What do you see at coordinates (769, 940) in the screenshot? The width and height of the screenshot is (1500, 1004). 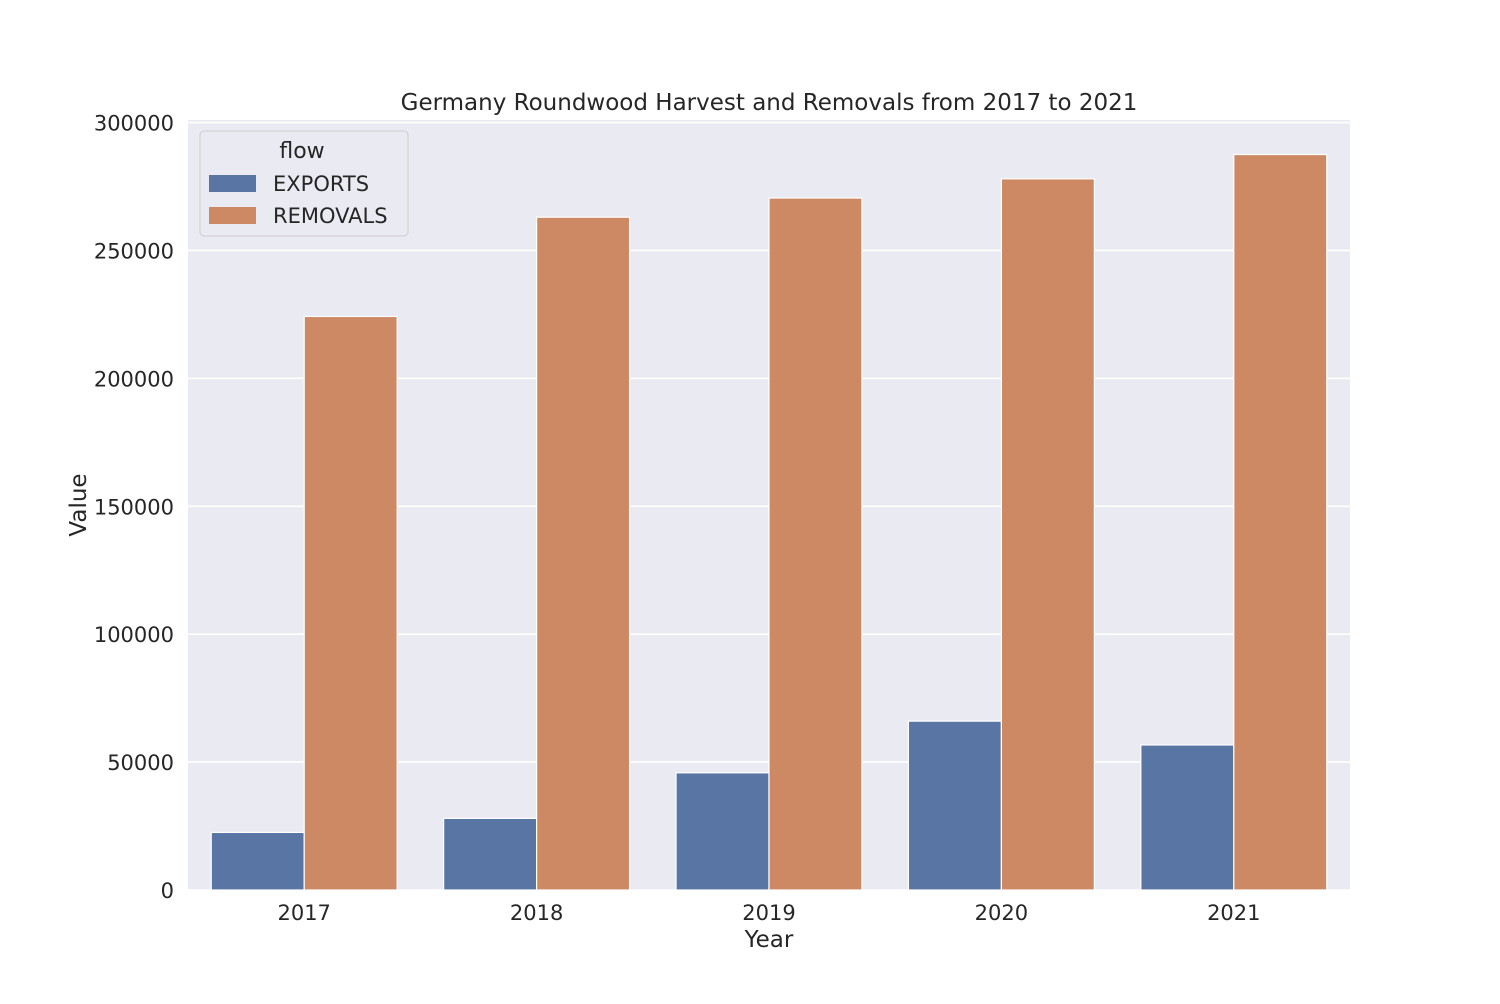 I see `x-axis-label: Year` at bounding box center [769, 940].